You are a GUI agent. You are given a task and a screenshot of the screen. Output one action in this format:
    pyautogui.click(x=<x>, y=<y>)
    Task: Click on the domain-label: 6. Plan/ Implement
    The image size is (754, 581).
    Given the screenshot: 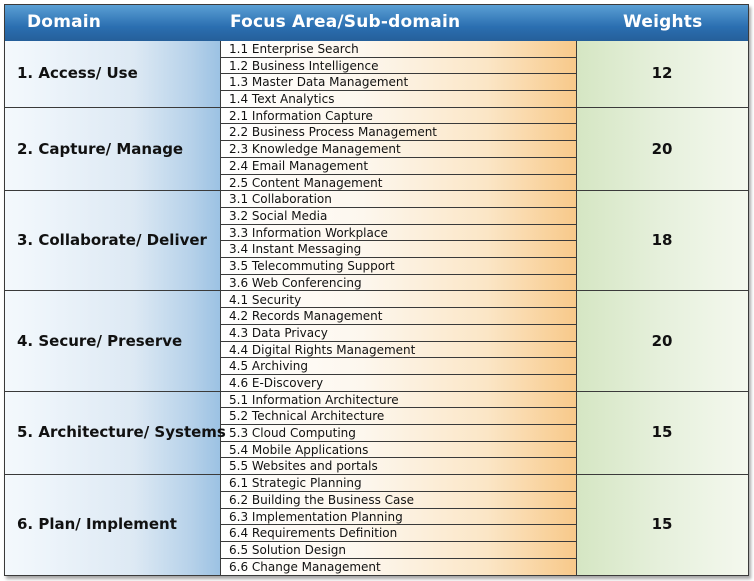 What is the action you would take?
    pyautogui.click(x=97, y=524)
    